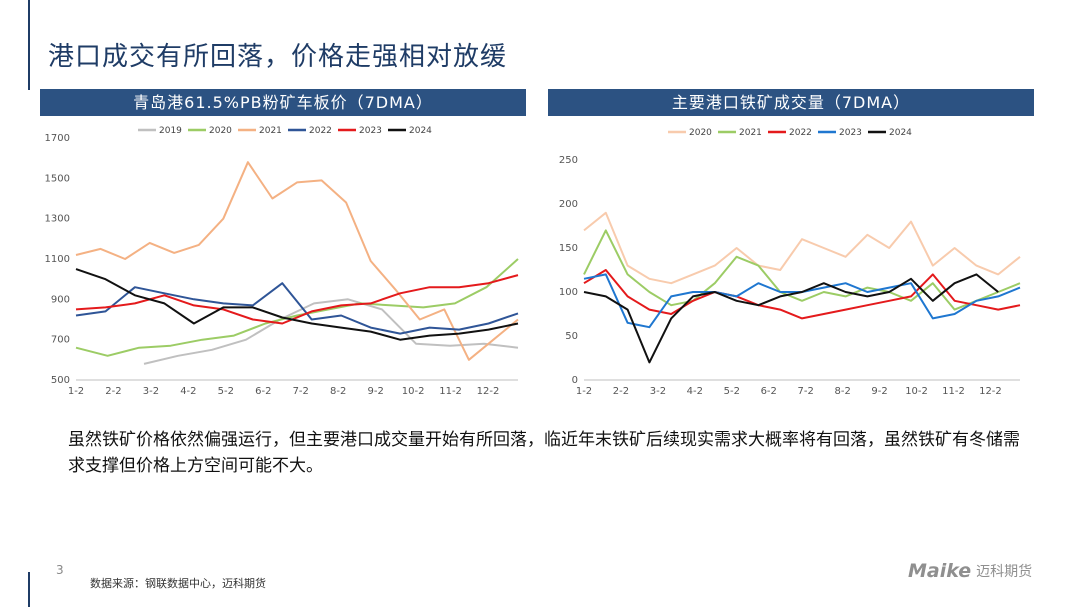 This screenshot has height=607, width=1080. I want to click on page-title: 港口成交有所回落，价格走强相对放缓, so click(278, 57).